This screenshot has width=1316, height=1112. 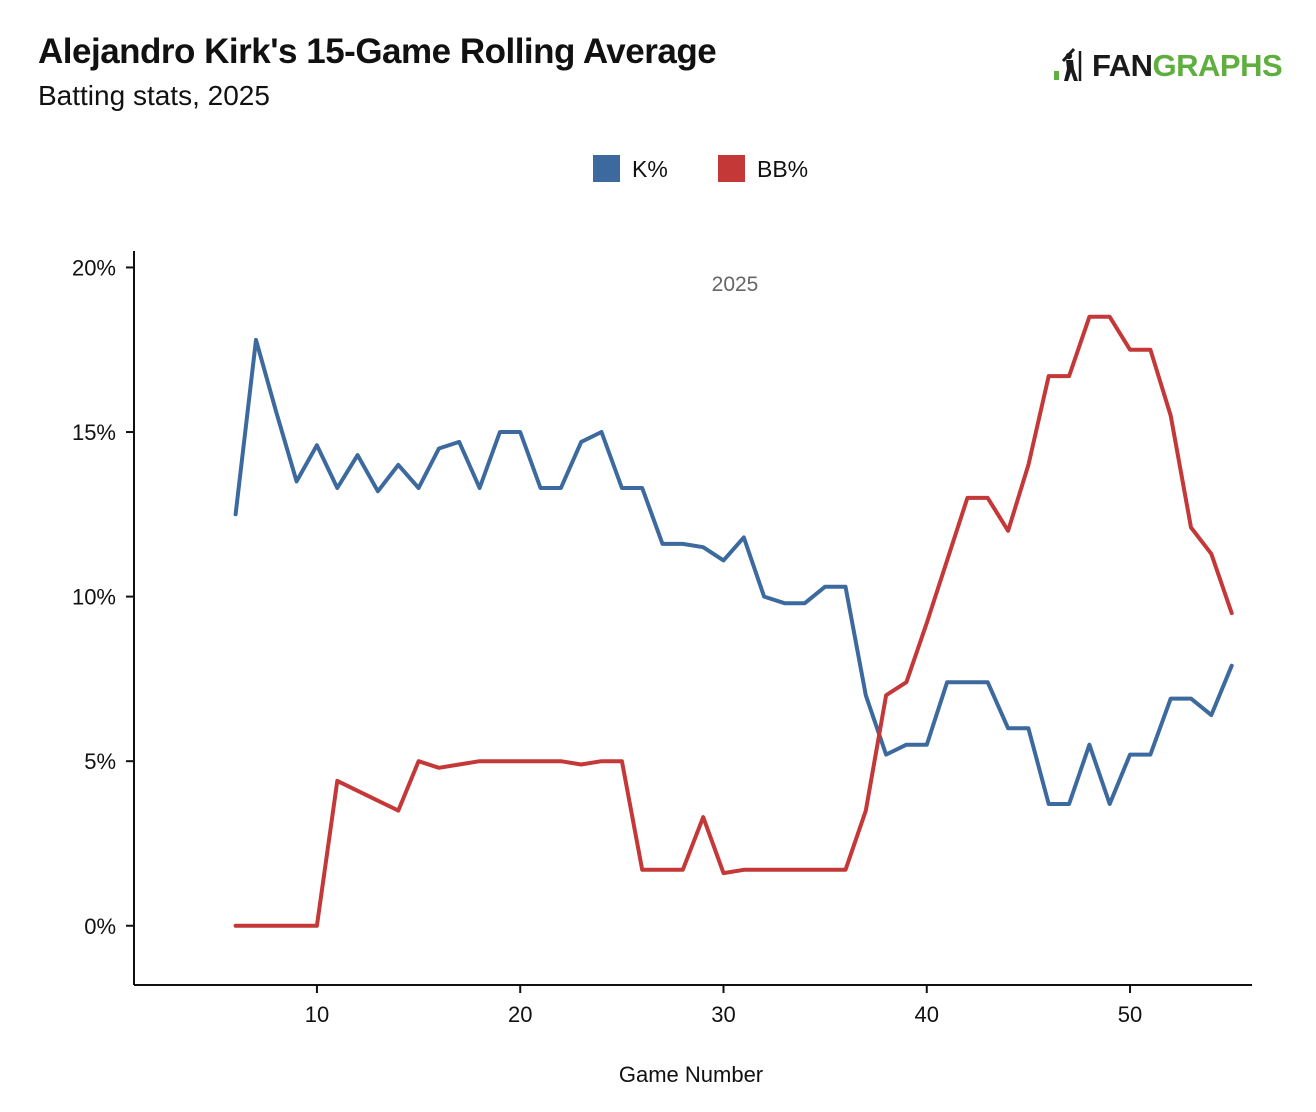 What do you see at coordinates (723, 1014) in the screenshot?
I see `x-tick-label: 30` at bounding box center [723, 1014].